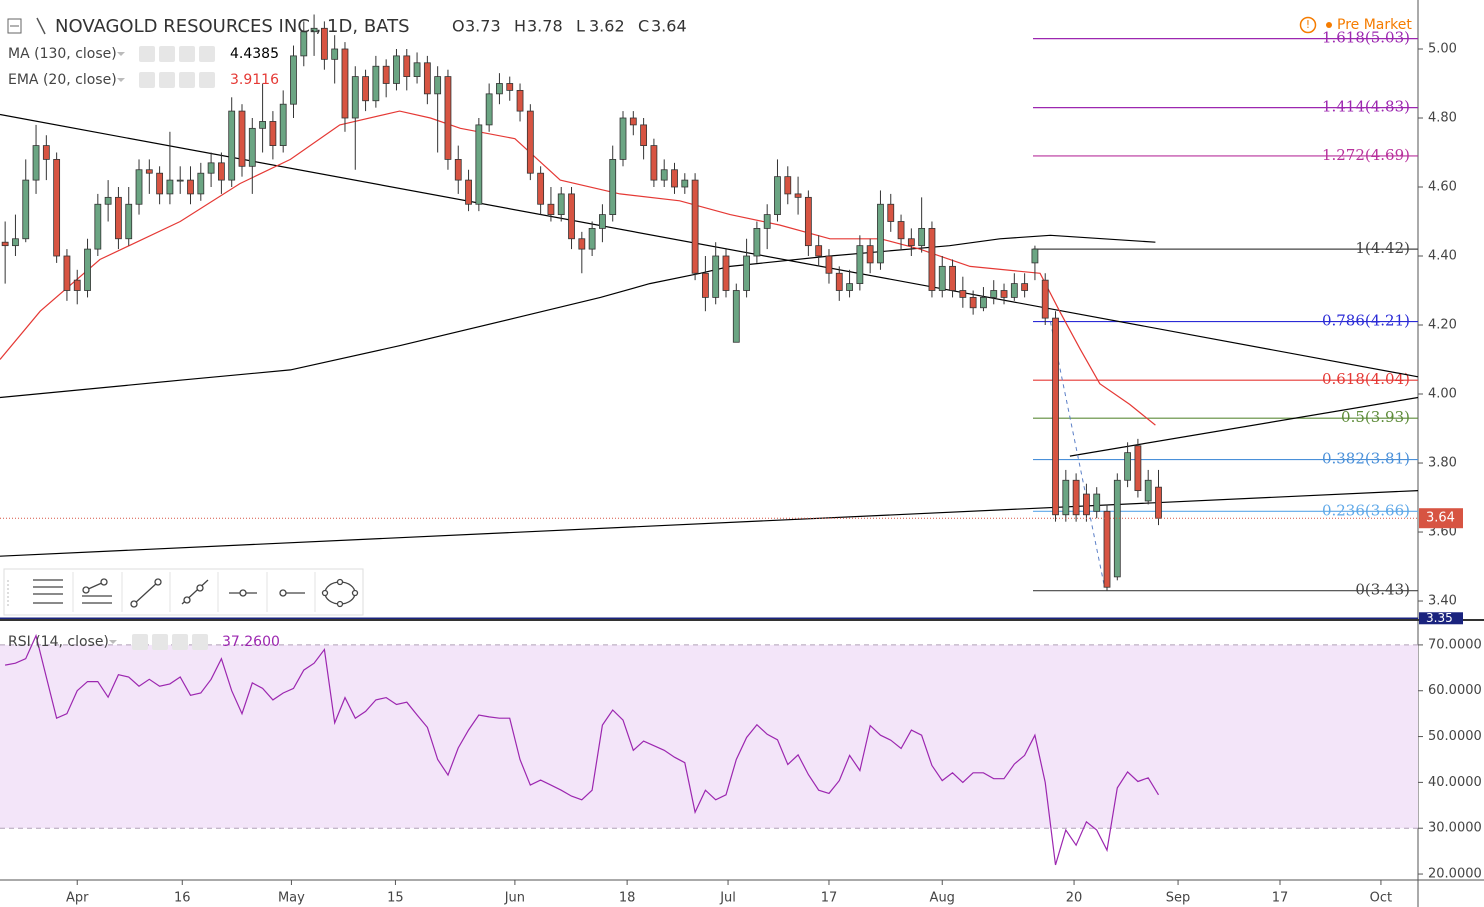  I want to click on x-tick-label: May, so click(291, 898).